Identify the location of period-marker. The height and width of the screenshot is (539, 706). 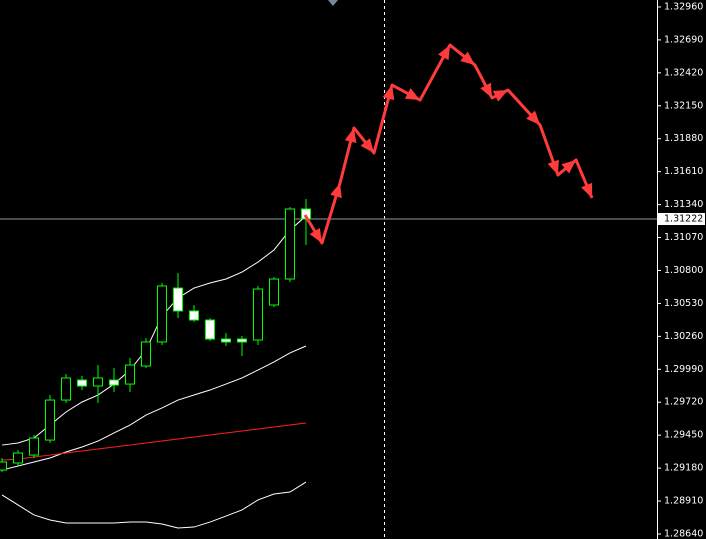
(333, 3).